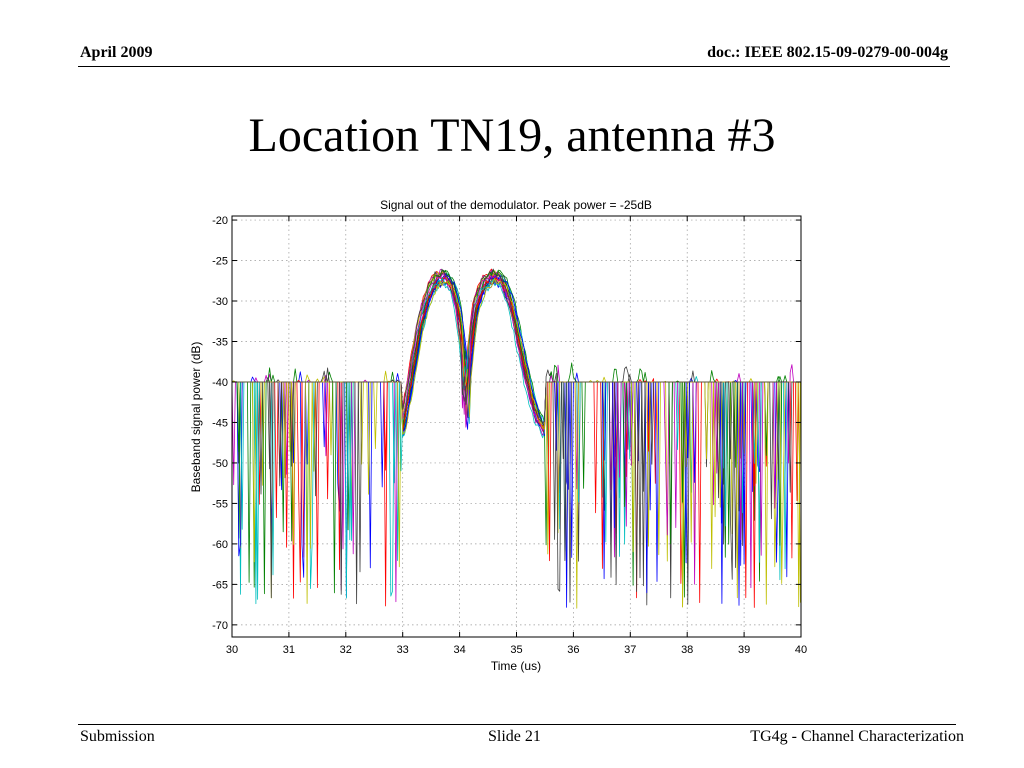 This screenshot has height=768, width=1024. What do you see at coordinates (857, 736) in the screenshot?
I see `footer-topic: TG4g - Channel Characterization` at bounding box center [857, 736].